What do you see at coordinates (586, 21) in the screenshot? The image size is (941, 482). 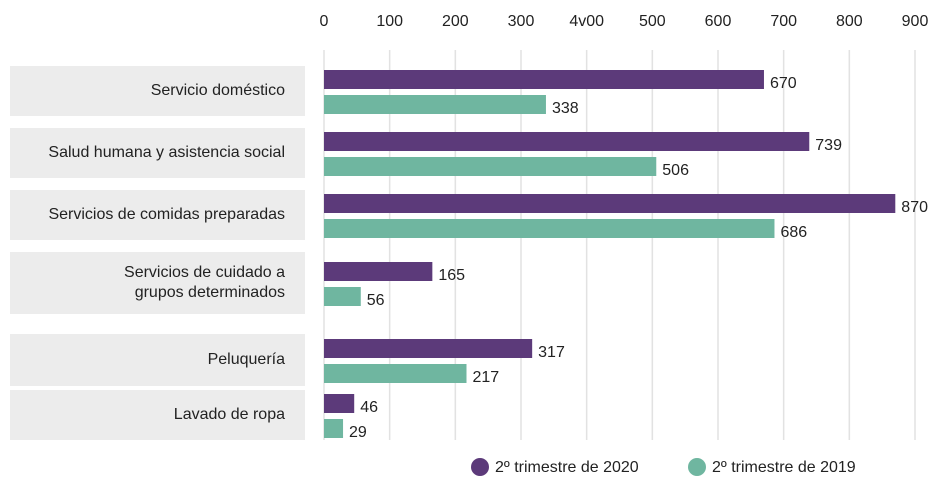 I see `x-tick-label: 4v00` at bounding box center [586, 21].